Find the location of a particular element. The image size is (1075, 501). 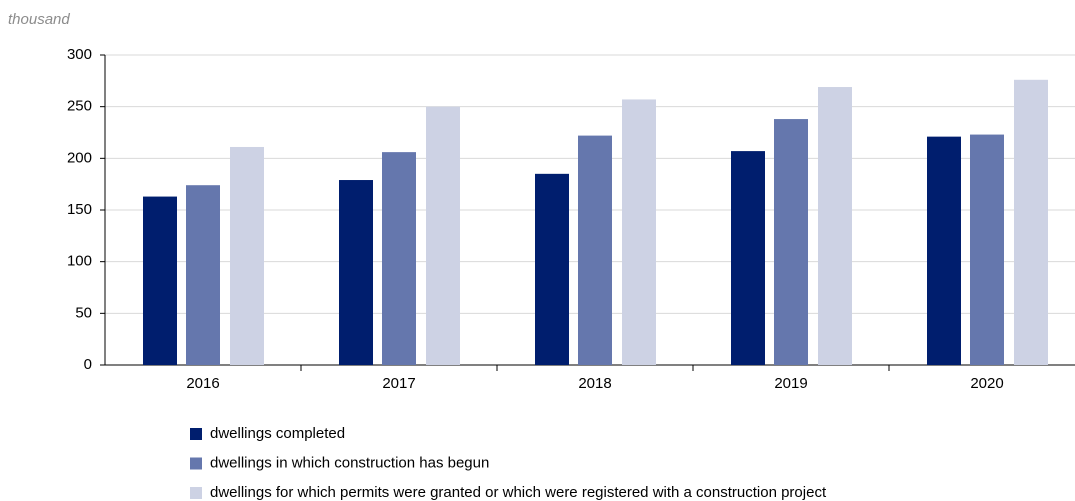

y-tick-label: 200 is located at coordinates (79, 157).